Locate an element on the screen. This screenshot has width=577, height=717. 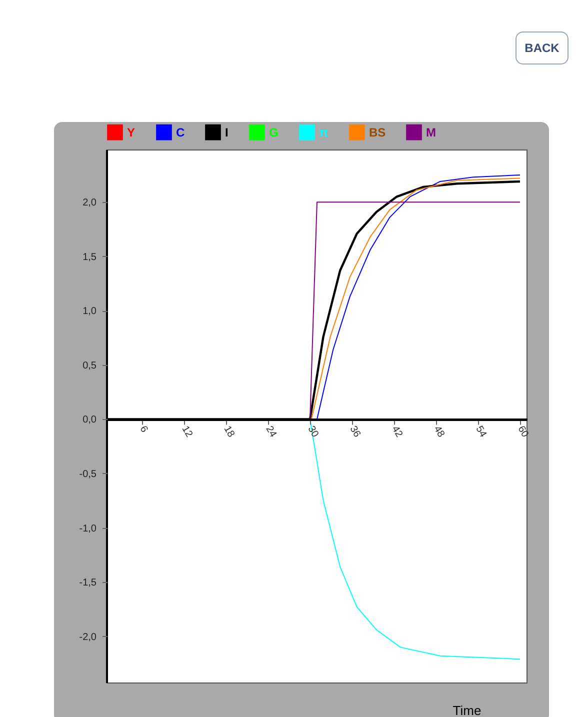
y-tick-label: 2,0 is located at coordinates (89, 203).